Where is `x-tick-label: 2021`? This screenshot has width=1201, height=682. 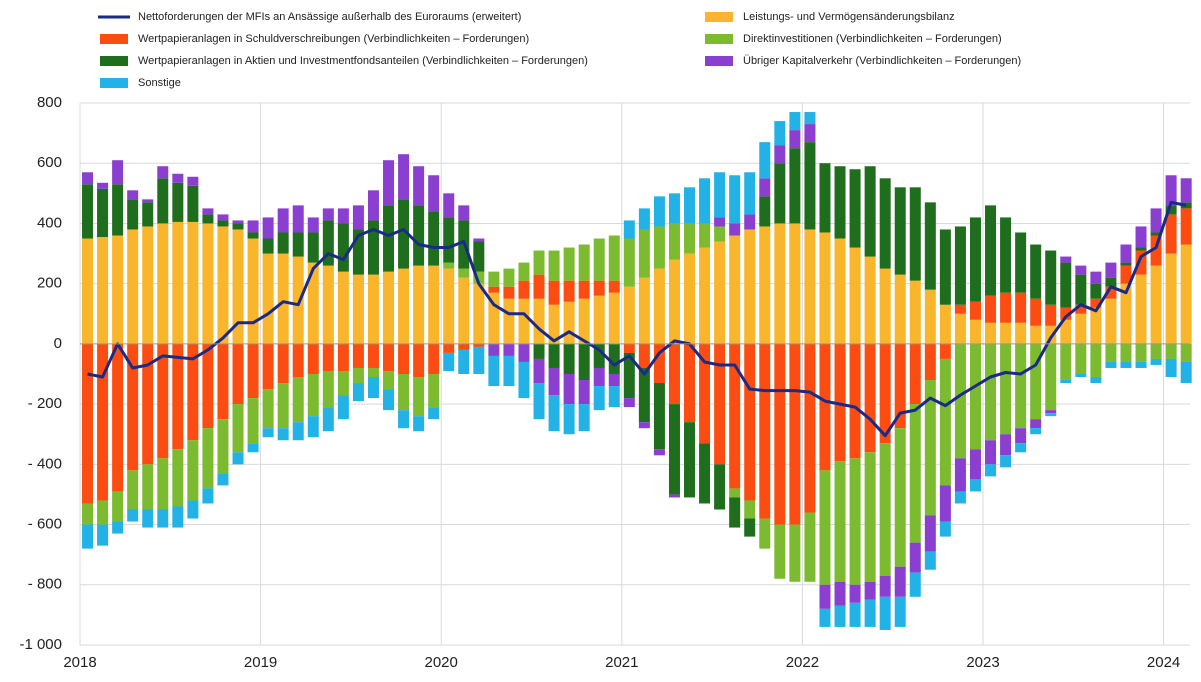
x-tick-label: 2021 is located at coordinates (621, 662).